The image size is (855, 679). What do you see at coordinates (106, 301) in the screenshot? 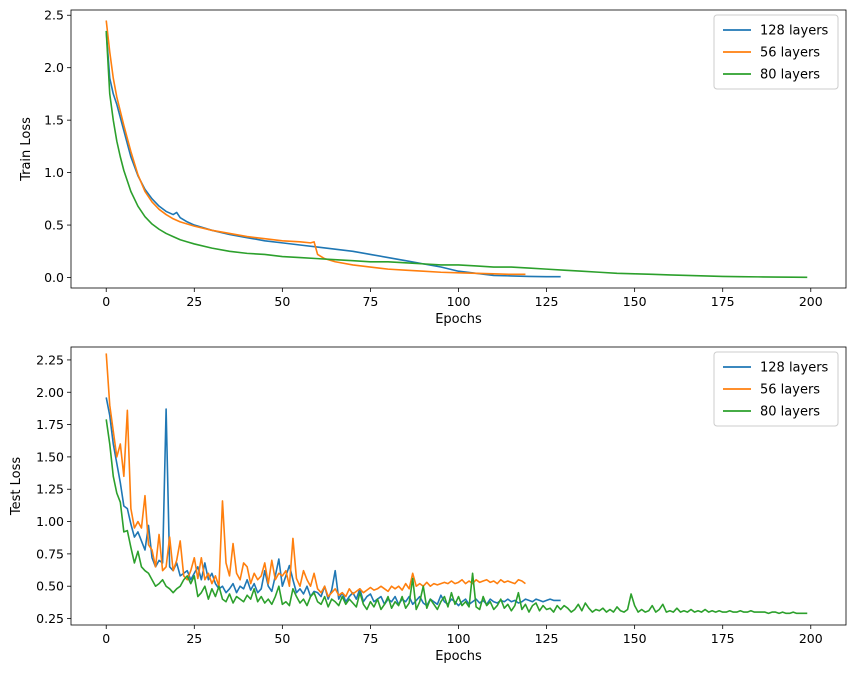
I see `train-x-tick-label: 0` at bounding box center [106, 301].